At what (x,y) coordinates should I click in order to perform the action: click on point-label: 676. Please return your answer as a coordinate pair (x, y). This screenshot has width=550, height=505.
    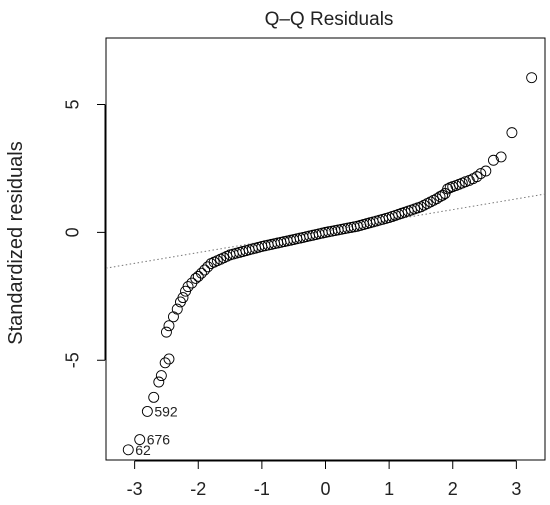
    Looking at the image, I should click on (159, 440).